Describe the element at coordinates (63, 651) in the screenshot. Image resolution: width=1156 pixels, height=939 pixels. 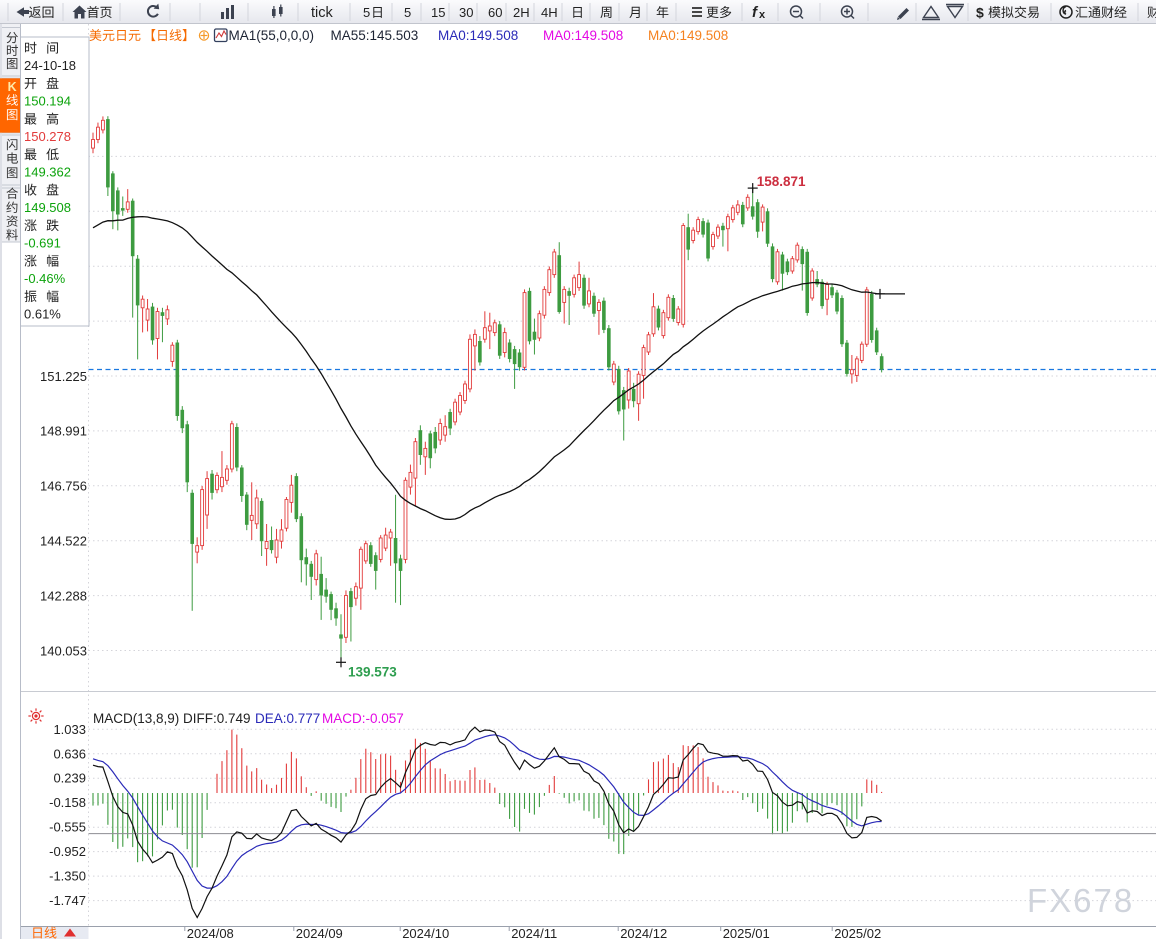
I see `svg-text: 140.053` at that location.